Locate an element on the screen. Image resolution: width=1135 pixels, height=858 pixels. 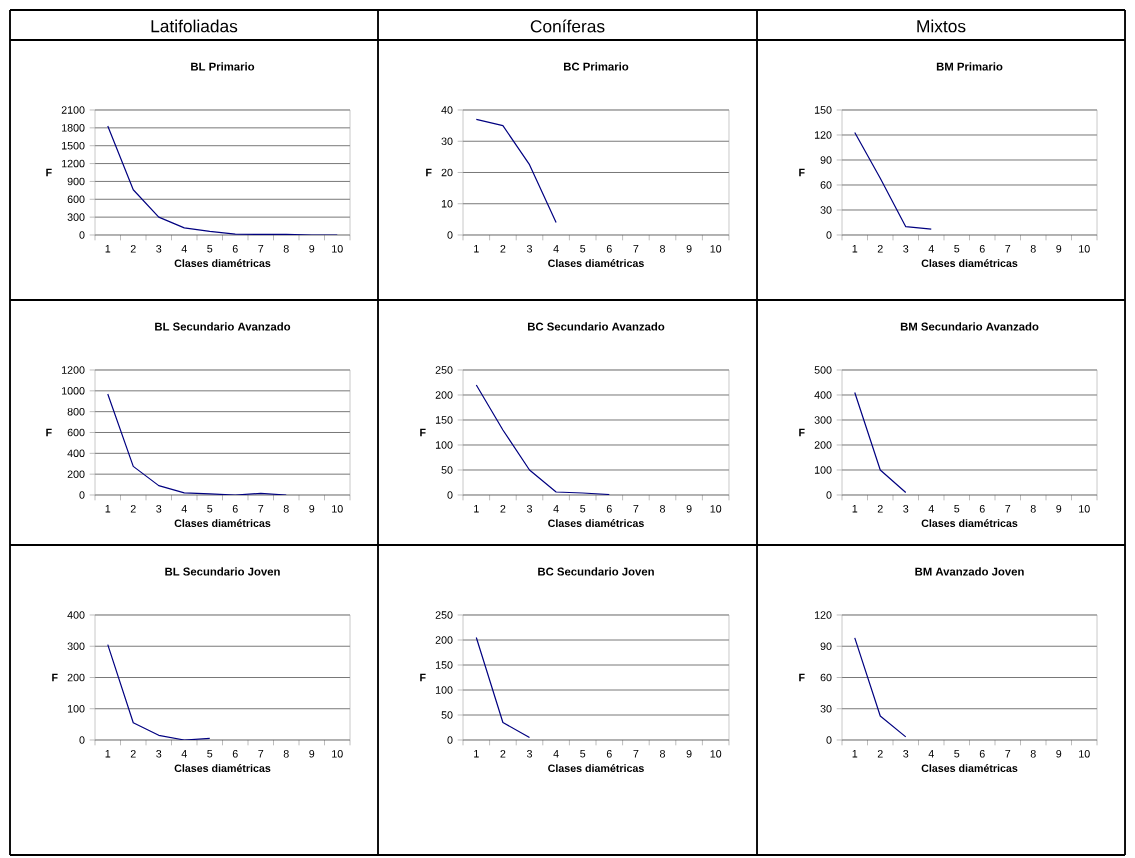
y-tick-label: 90 is located at coordinates (826, 160).